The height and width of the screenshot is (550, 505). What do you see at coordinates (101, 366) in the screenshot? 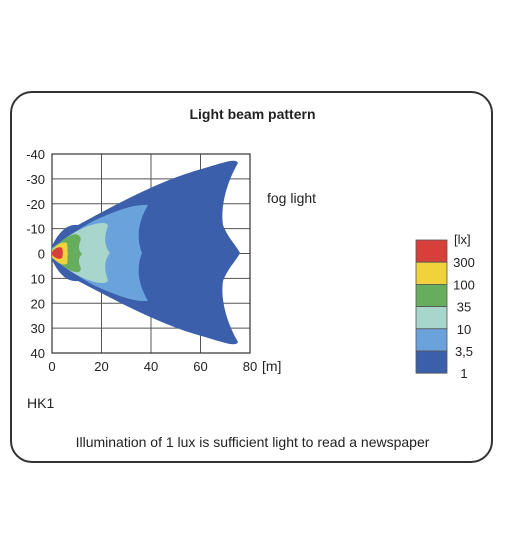
I see `x-tick-label: 20` at bounding box center [101, 366].